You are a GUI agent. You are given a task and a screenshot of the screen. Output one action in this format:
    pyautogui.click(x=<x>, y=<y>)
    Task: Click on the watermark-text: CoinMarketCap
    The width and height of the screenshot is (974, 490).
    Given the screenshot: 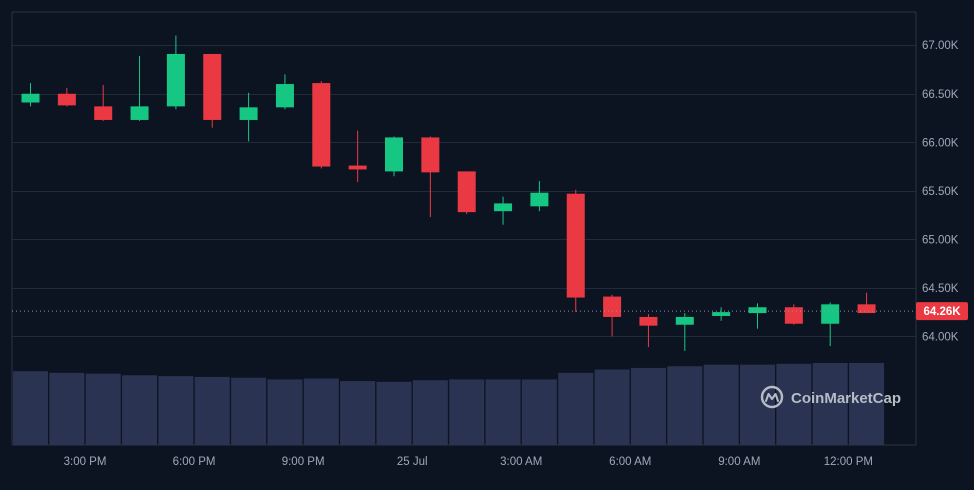 What is the action you would take?
    pyautogui.click(x=846, y=398)
    